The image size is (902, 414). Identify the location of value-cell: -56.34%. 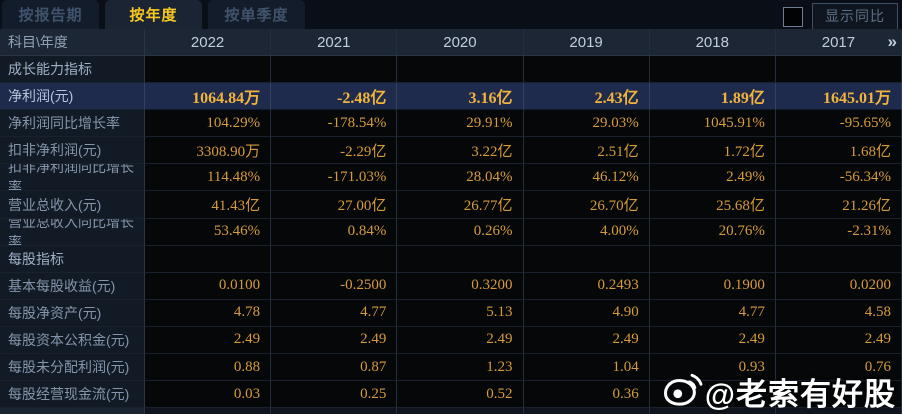
(838, 178).